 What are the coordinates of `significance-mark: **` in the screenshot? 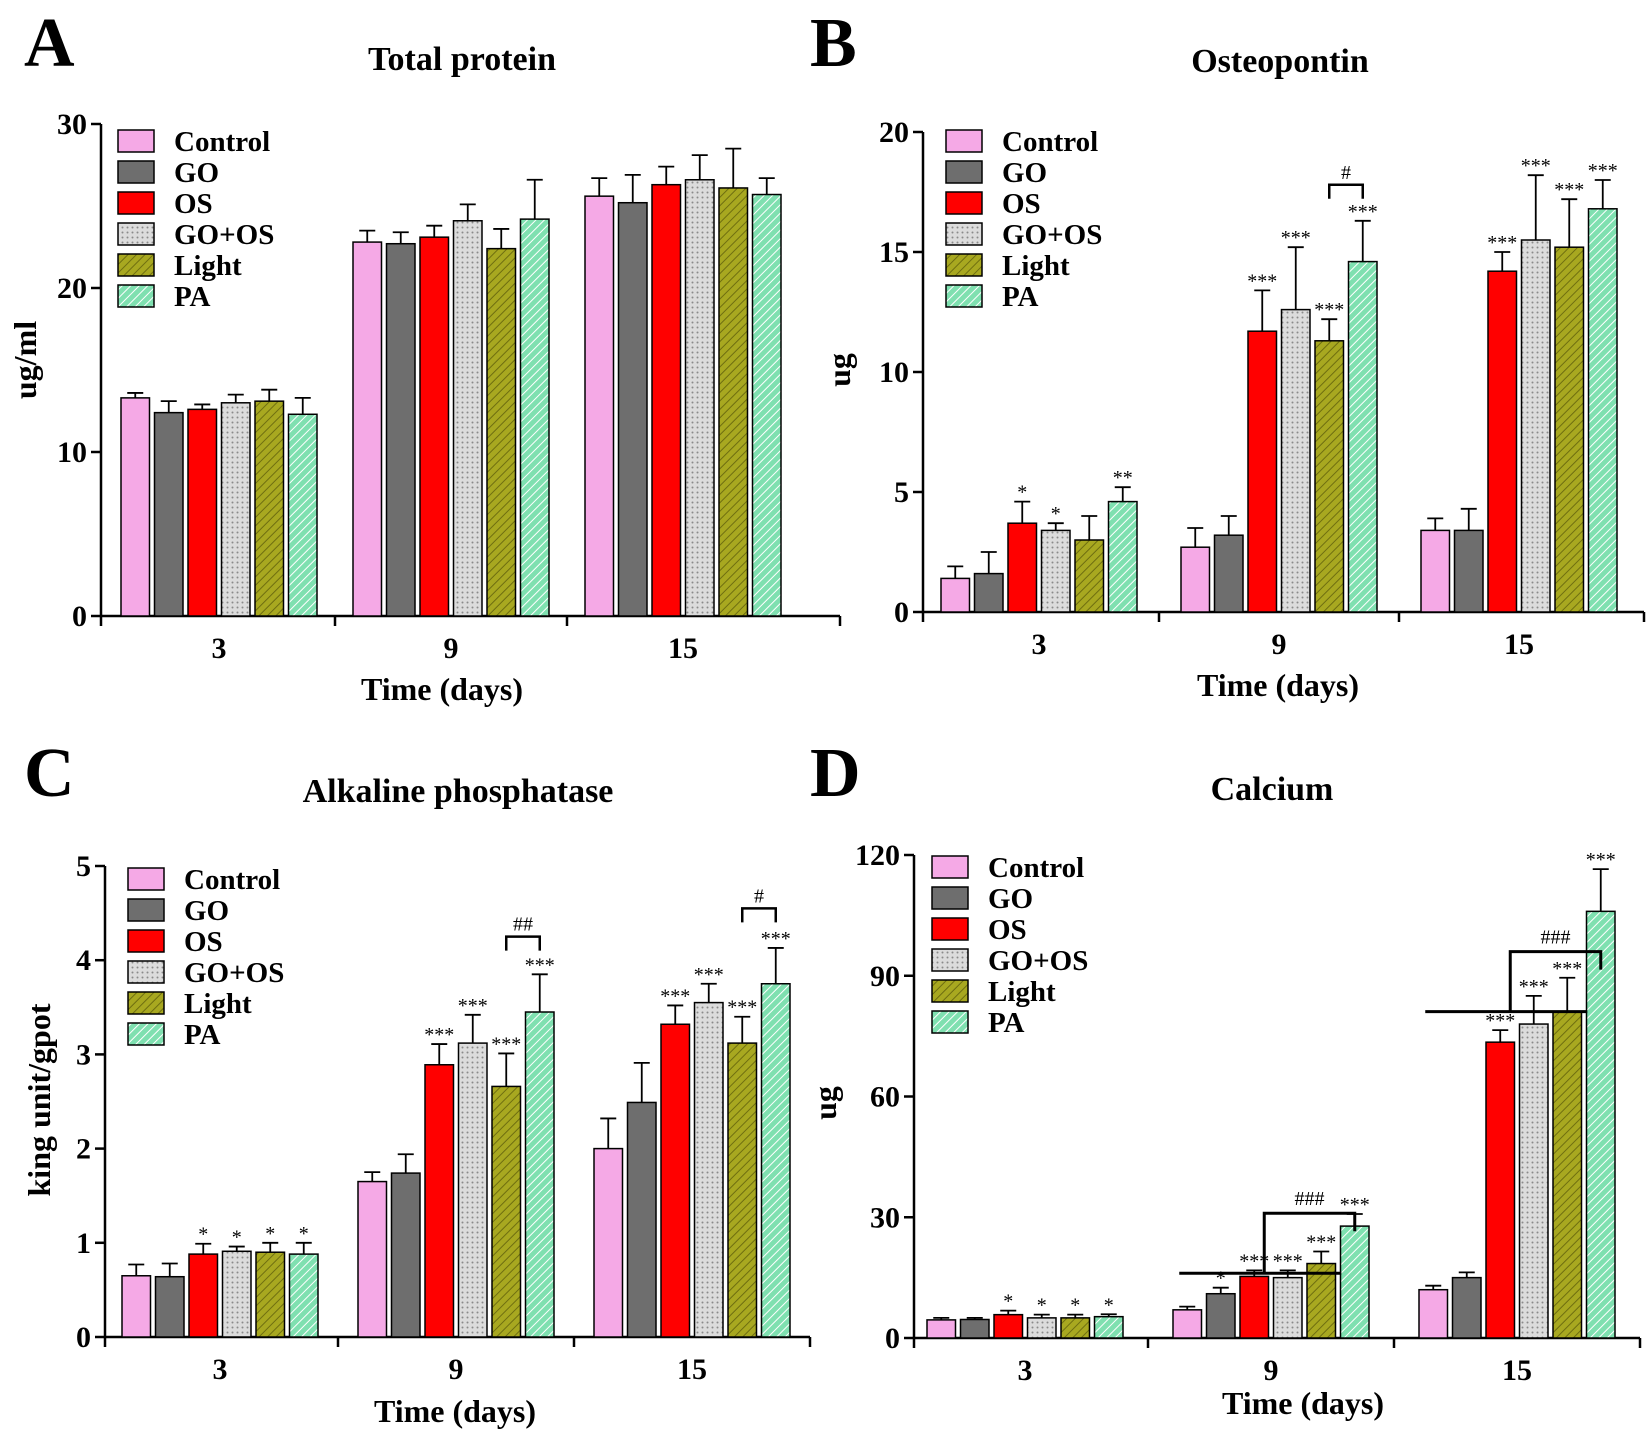 It's located at (1123, 478).